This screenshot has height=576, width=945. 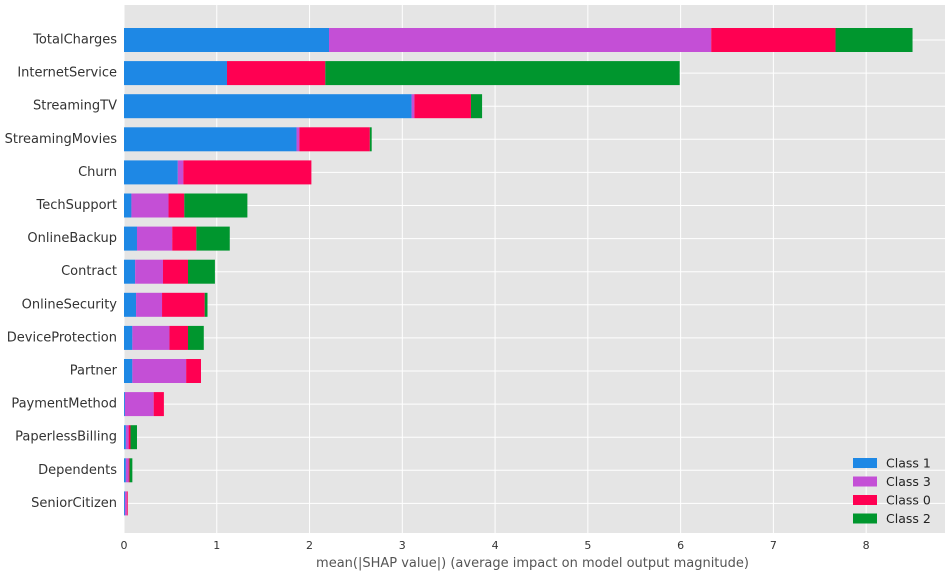 I want to click on x-tick-label: 5, so click(x=587, y=545).